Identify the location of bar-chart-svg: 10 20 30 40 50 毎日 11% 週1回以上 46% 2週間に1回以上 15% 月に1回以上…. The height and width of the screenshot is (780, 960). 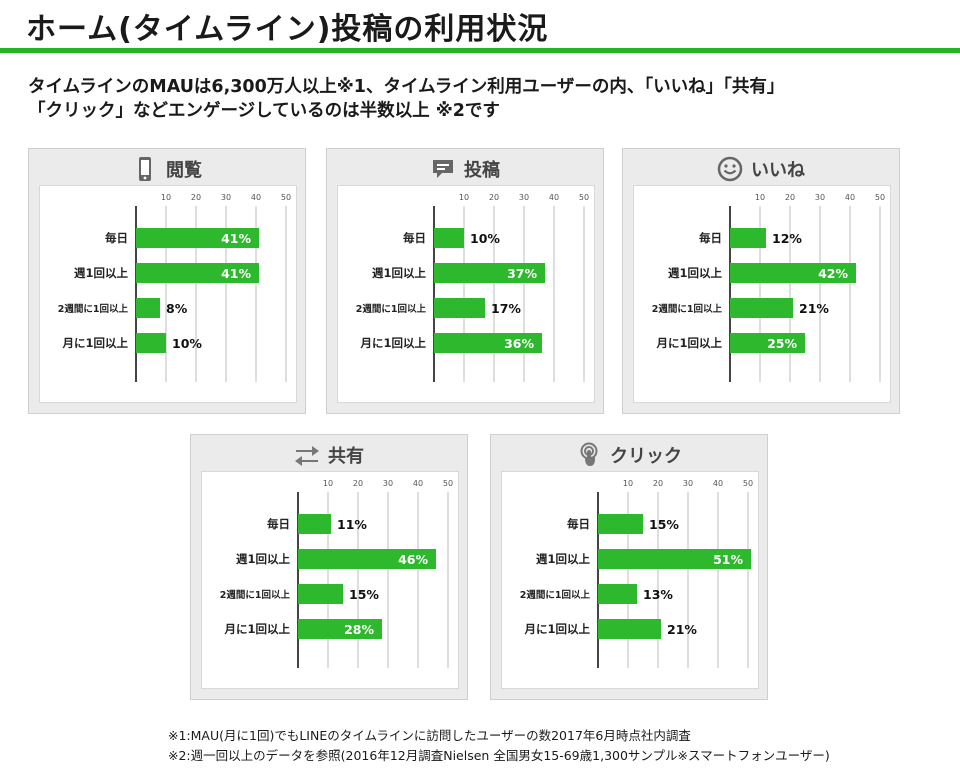
(336, 573).